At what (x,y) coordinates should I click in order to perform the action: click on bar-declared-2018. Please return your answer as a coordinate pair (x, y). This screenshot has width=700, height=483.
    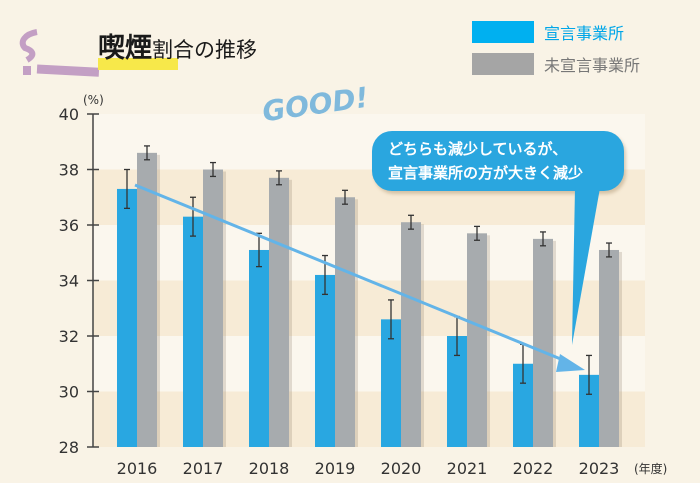
    Looking at the image, I should click on (259, 348).